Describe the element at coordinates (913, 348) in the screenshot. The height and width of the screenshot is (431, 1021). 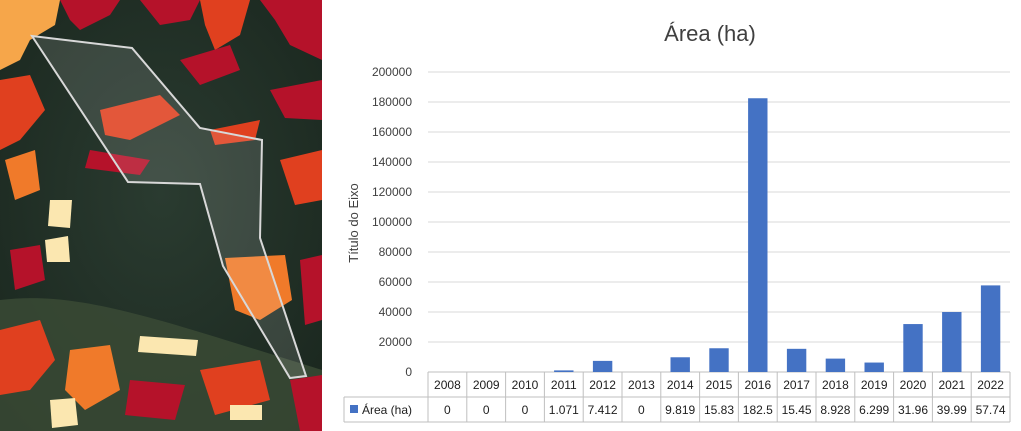
I see `bar-2020` at that location.